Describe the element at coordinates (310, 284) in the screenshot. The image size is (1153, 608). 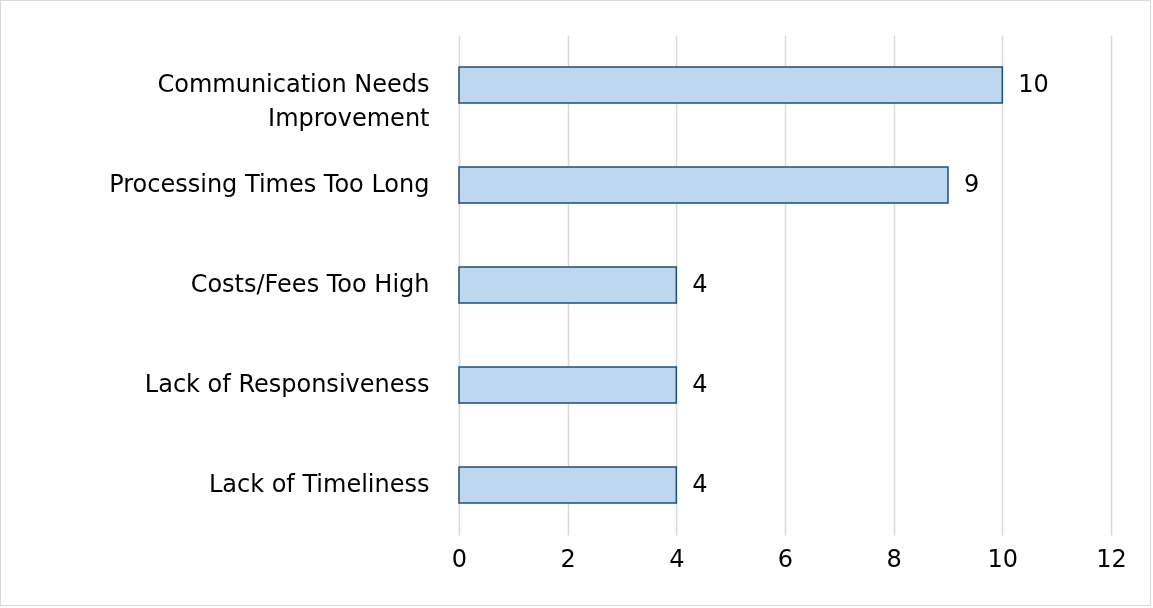
I see `y-tick-label: Costs/Fees Too High` at that location.